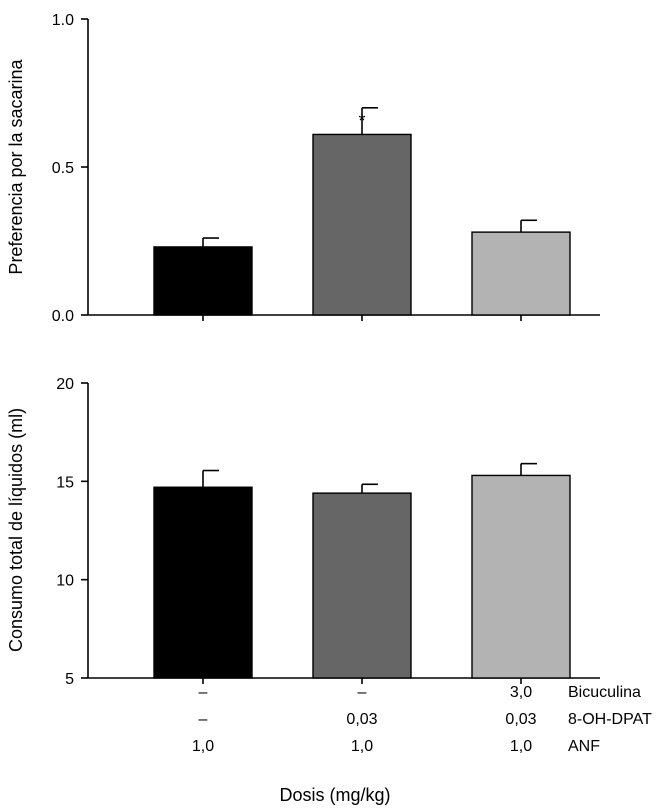 The image size is (671, 808). Describe the element at coordinates (203, 746) in the screenshot. I see `dose-anf-group-1: 1,0` at that location.